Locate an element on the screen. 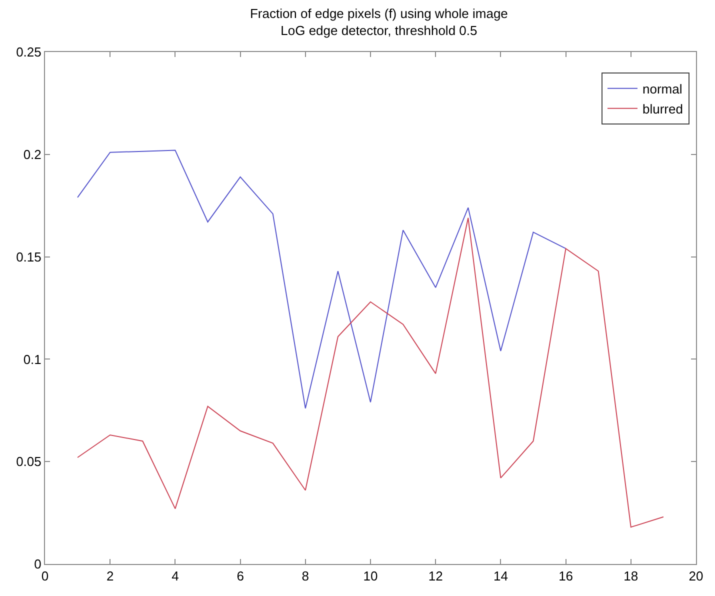  x-tick-label: 14 is located at coordinates (500, 576).